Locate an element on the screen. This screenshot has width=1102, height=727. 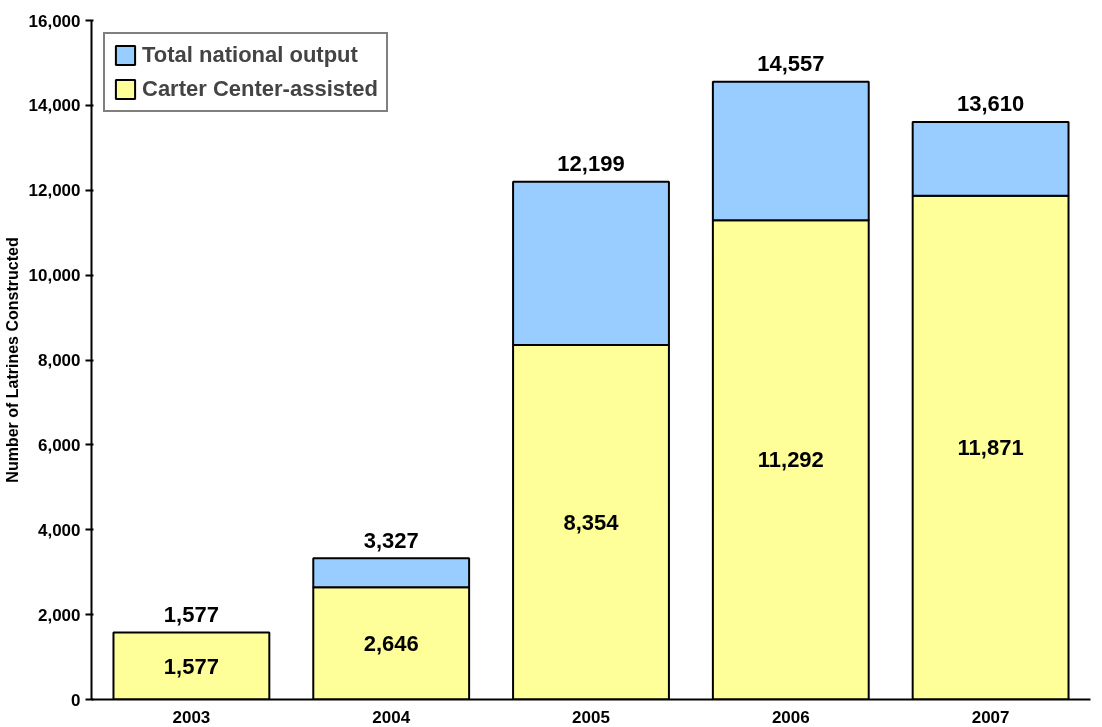
data-label: 2,646 is located at coordinates (391, 643).